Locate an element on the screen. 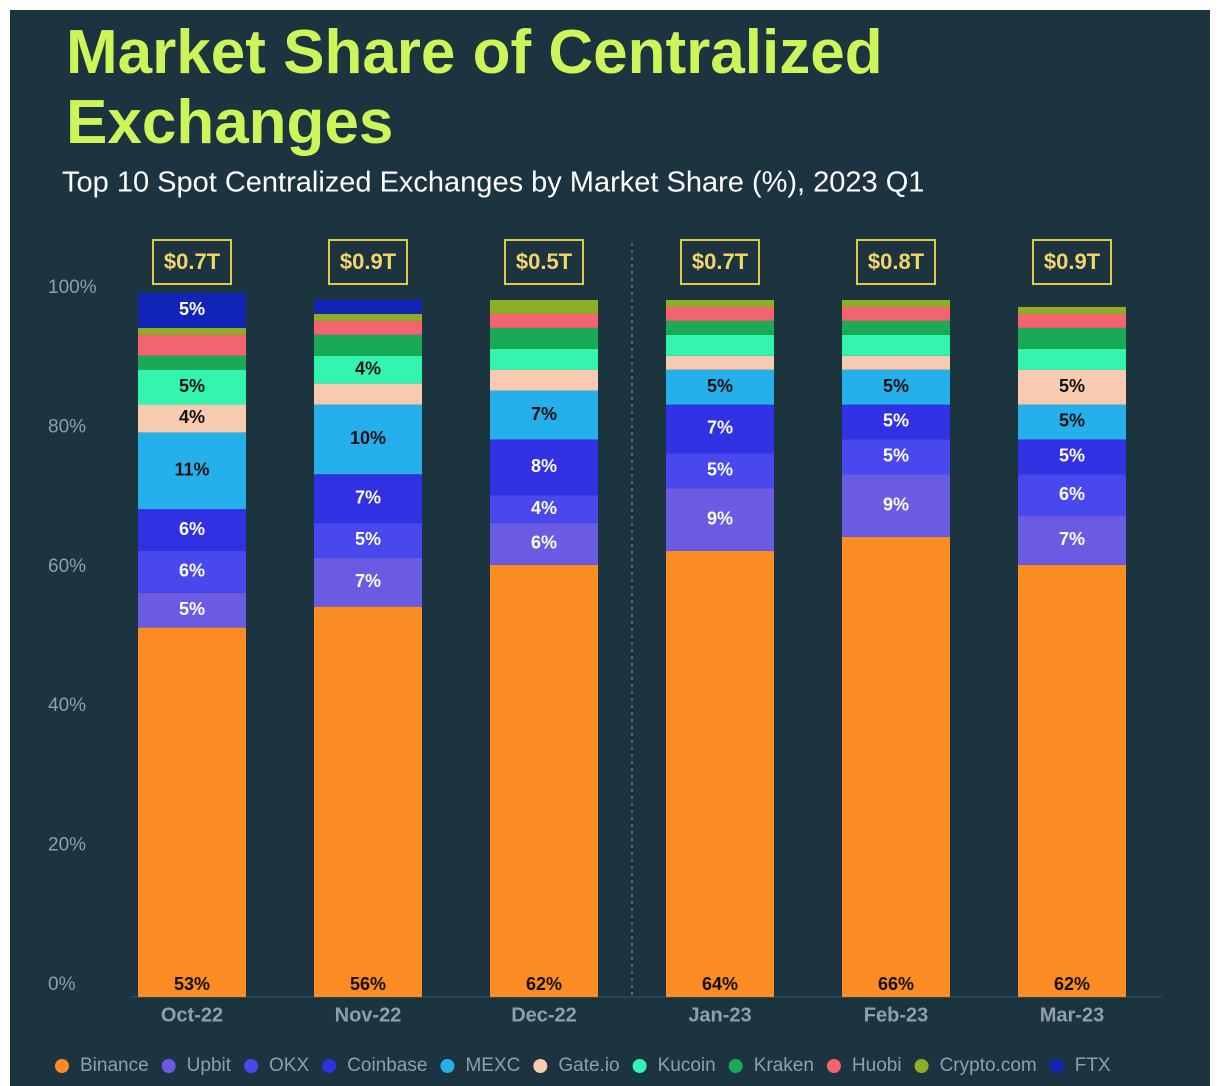  data-label: 64% is located at coordinates (720, 984).